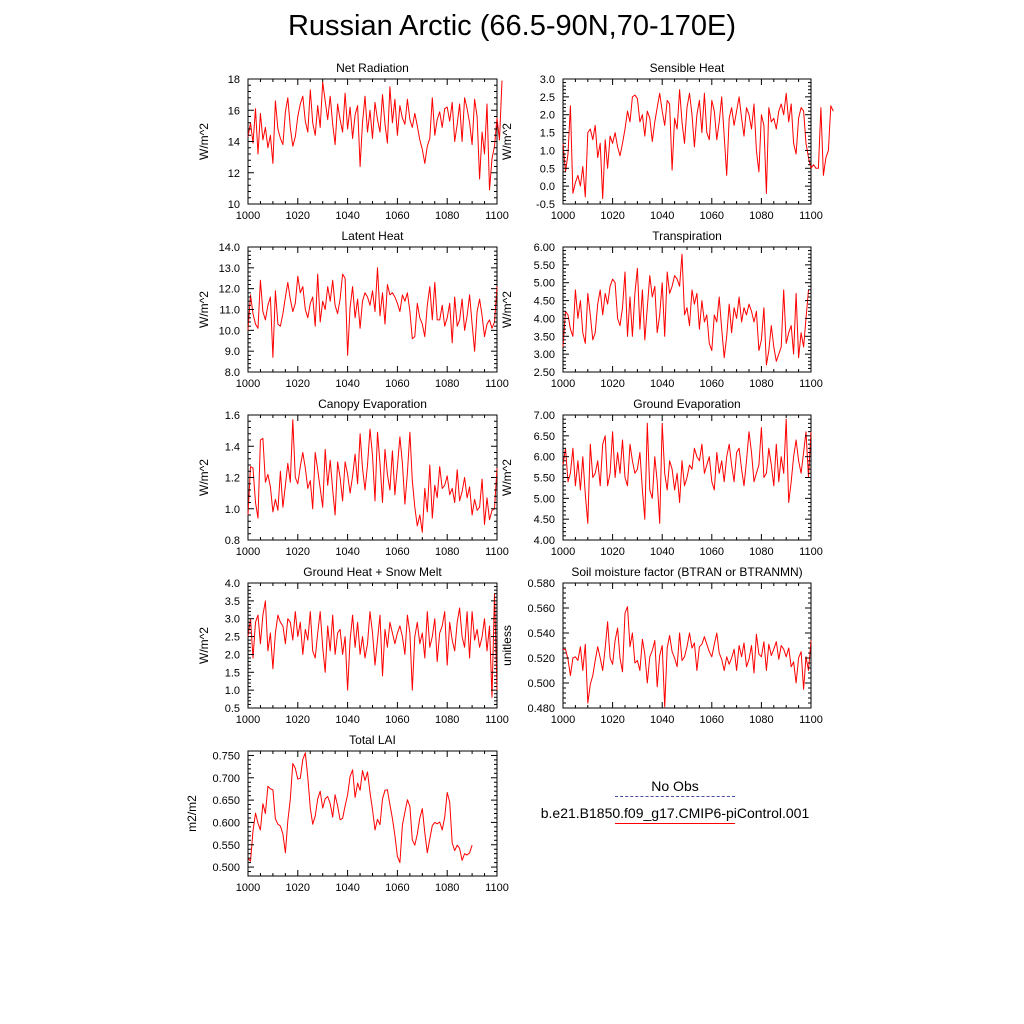 The image size is (1024, 1024). Describe the element at coordinates (232, 447) in the screenshot. I see `y-tick-label: 1.4` at that location.